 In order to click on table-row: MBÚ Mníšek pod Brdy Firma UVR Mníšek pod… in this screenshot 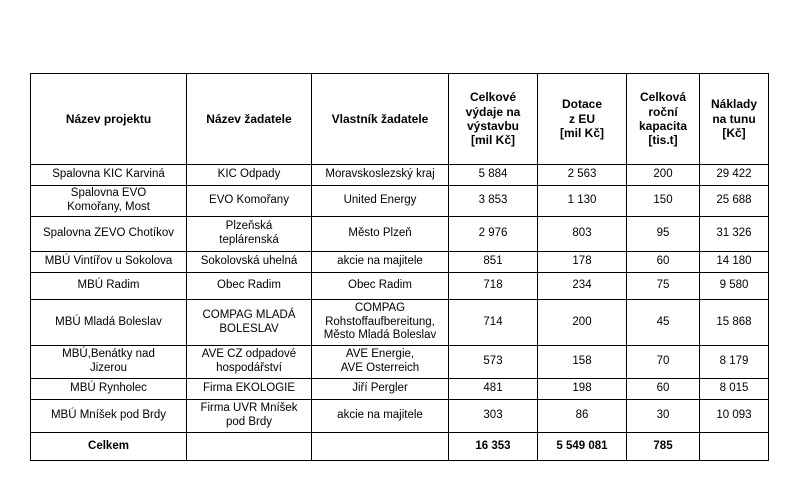, I will do `click(399, 416)`.